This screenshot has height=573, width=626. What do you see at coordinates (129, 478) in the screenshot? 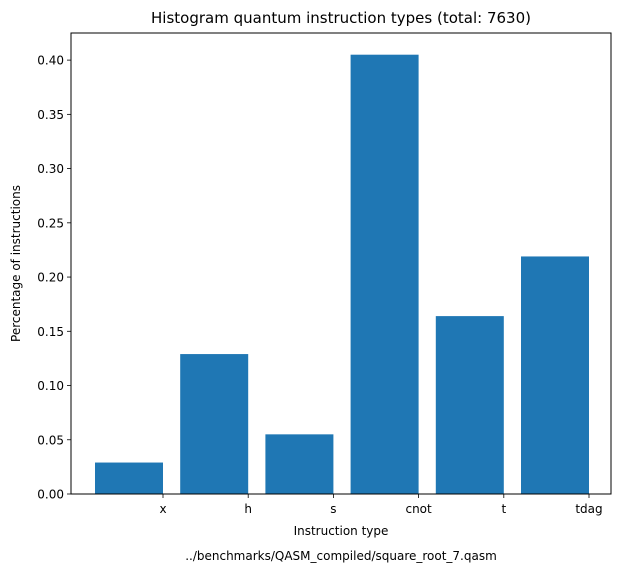
I see `bar-x` at bounding box center [129, 478].